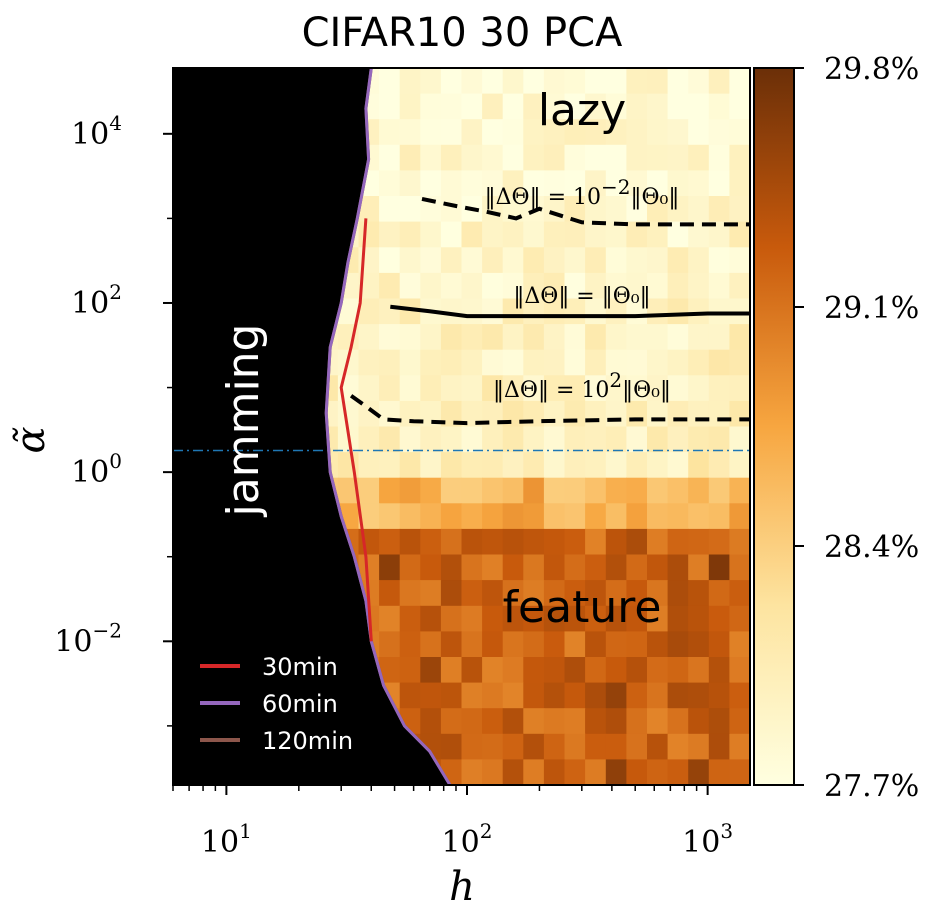  I want to click on x-tick-label: 103, so click(707, 839).